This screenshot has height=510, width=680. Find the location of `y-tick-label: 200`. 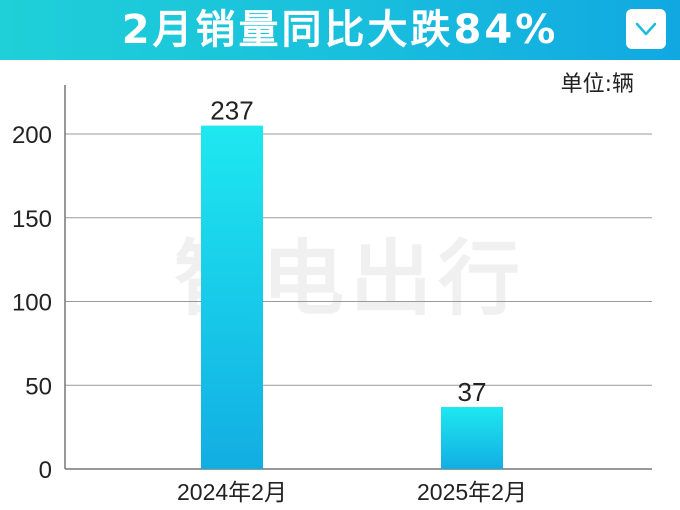

y-tick-label: 200 is located at coordinates (32, 135).